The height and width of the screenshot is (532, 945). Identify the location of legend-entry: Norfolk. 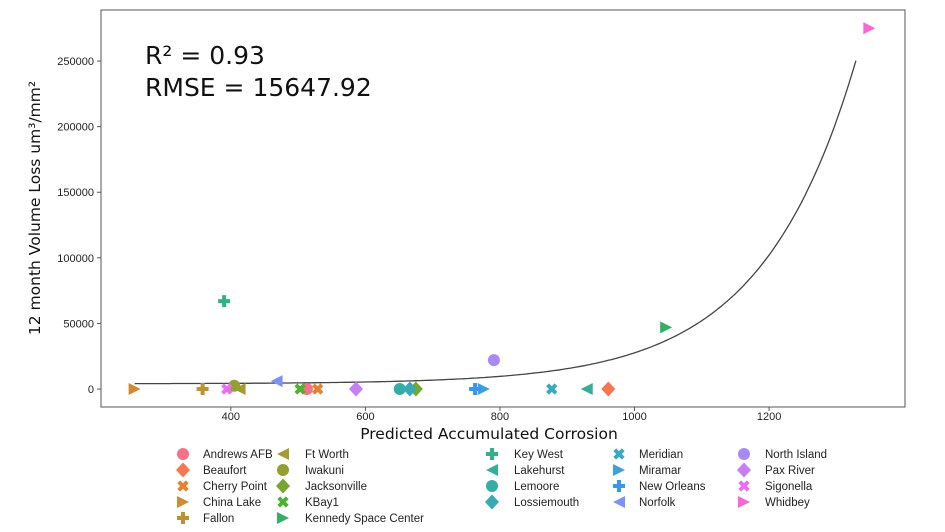
(657, 503).